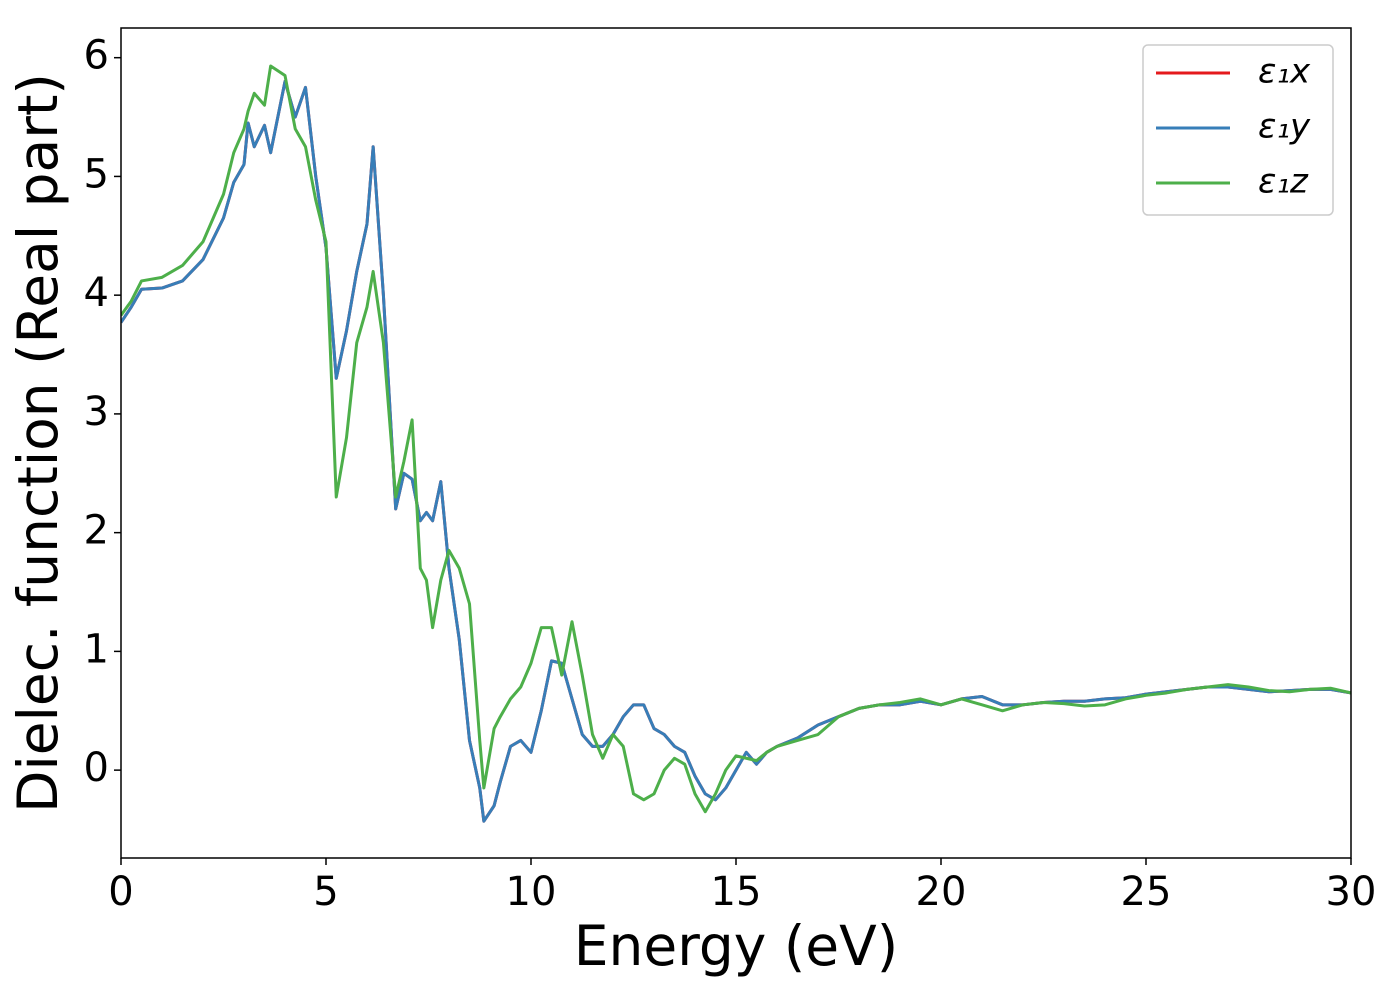 The height and width of the screenshot is (1000, 1400). Describe the element at coordinates (96, 412) in the screenshot. I see `y-tick-label: 3` at that location.